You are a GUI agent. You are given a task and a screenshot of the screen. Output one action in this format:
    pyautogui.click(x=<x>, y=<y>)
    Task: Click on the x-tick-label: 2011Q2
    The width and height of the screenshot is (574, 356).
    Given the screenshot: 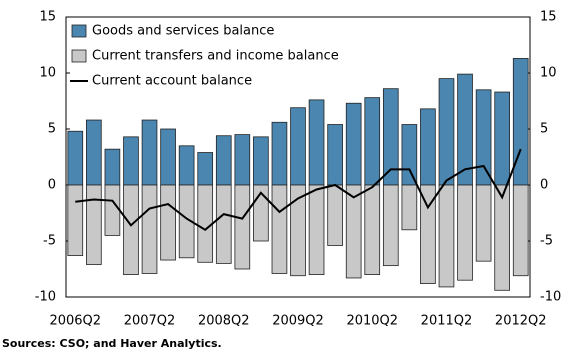 What is the action you would take?
    pyautogui.click(x=447, y=321)
    